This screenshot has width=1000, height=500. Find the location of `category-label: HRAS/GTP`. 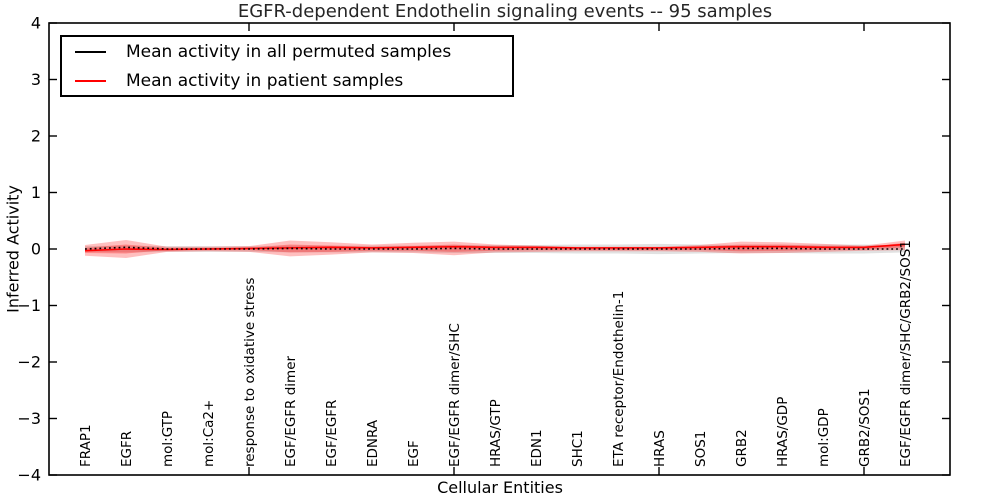

category-label: HRAS/GTP is located at coordinates (496, 433).